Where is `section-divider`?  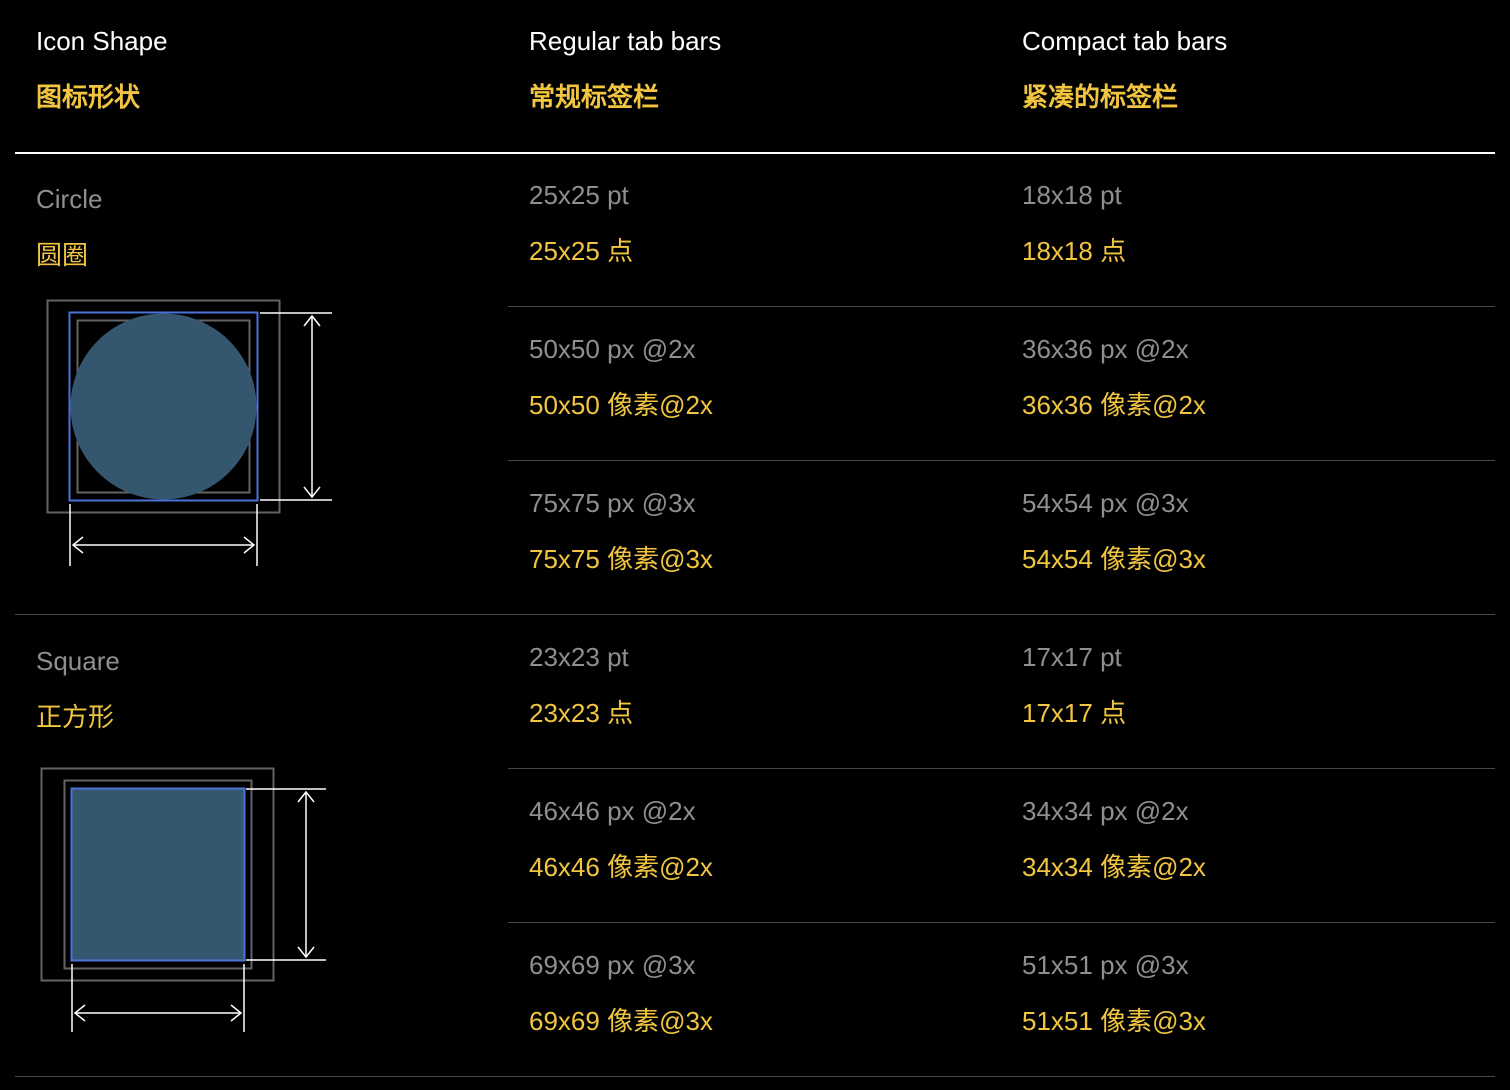 section-divider is located at coordinates (755, 614).